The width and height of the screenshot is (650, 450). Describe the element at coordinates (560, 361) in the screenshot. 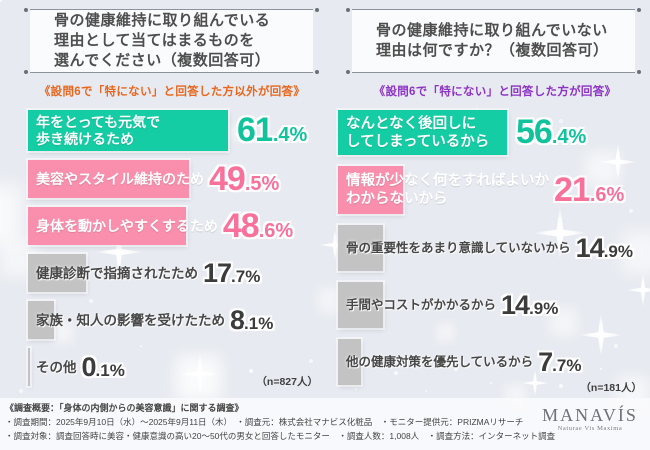

I see `bar-value: 7.7%` at that location.